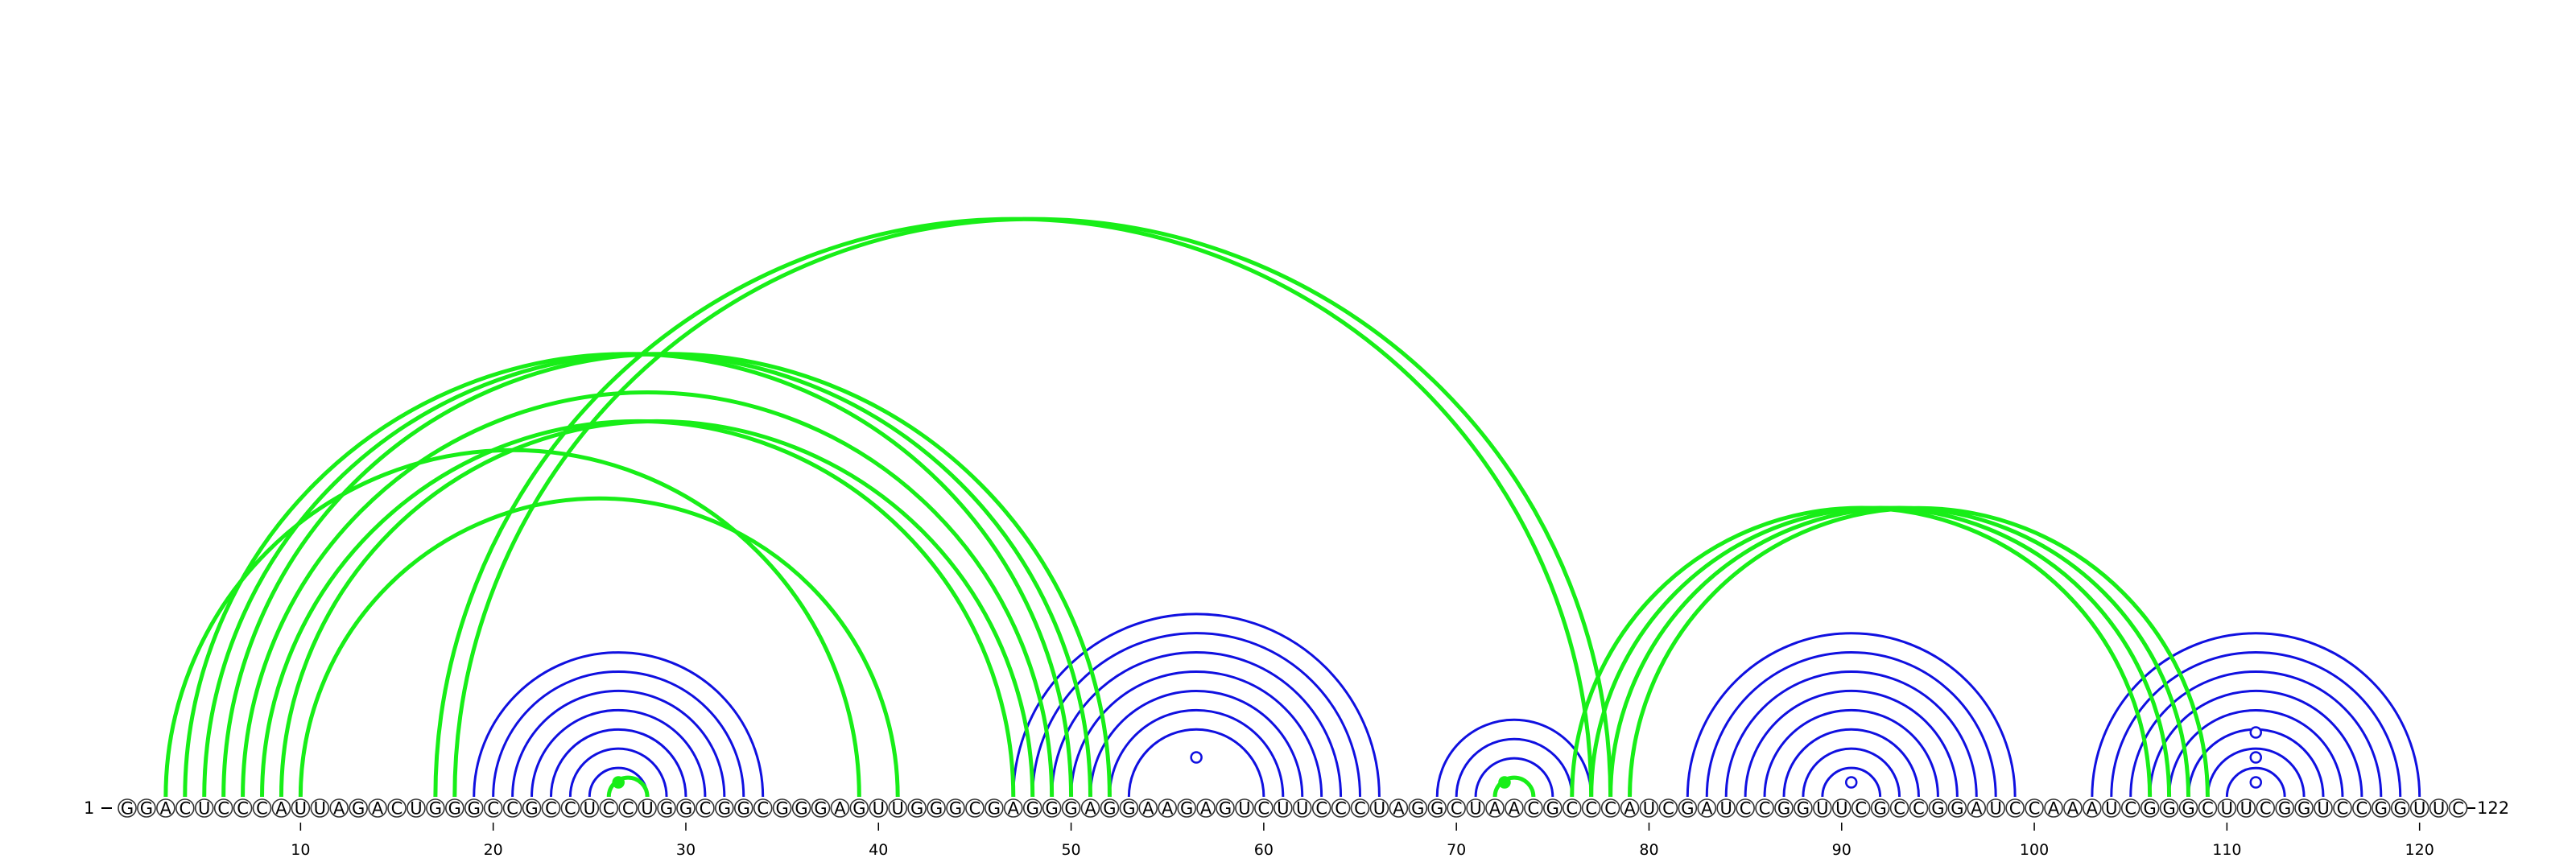  Describe the element at coordinates (724, 809) in the screenshot. I see `base-32: G` at that location.